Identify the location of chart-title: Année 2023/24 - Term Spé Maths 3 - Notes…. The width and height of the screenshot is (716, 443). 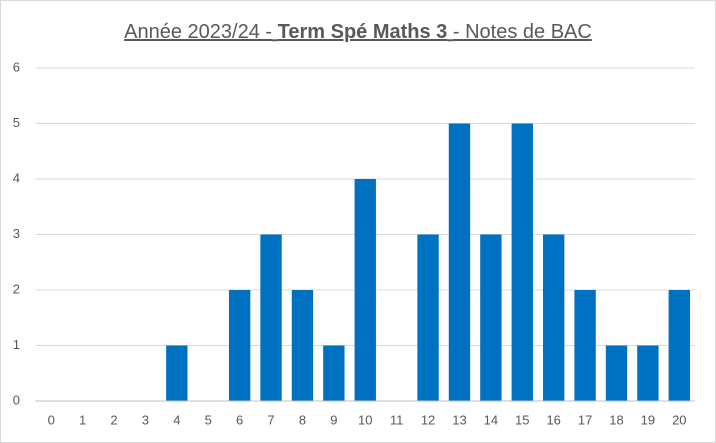
(358, 32).